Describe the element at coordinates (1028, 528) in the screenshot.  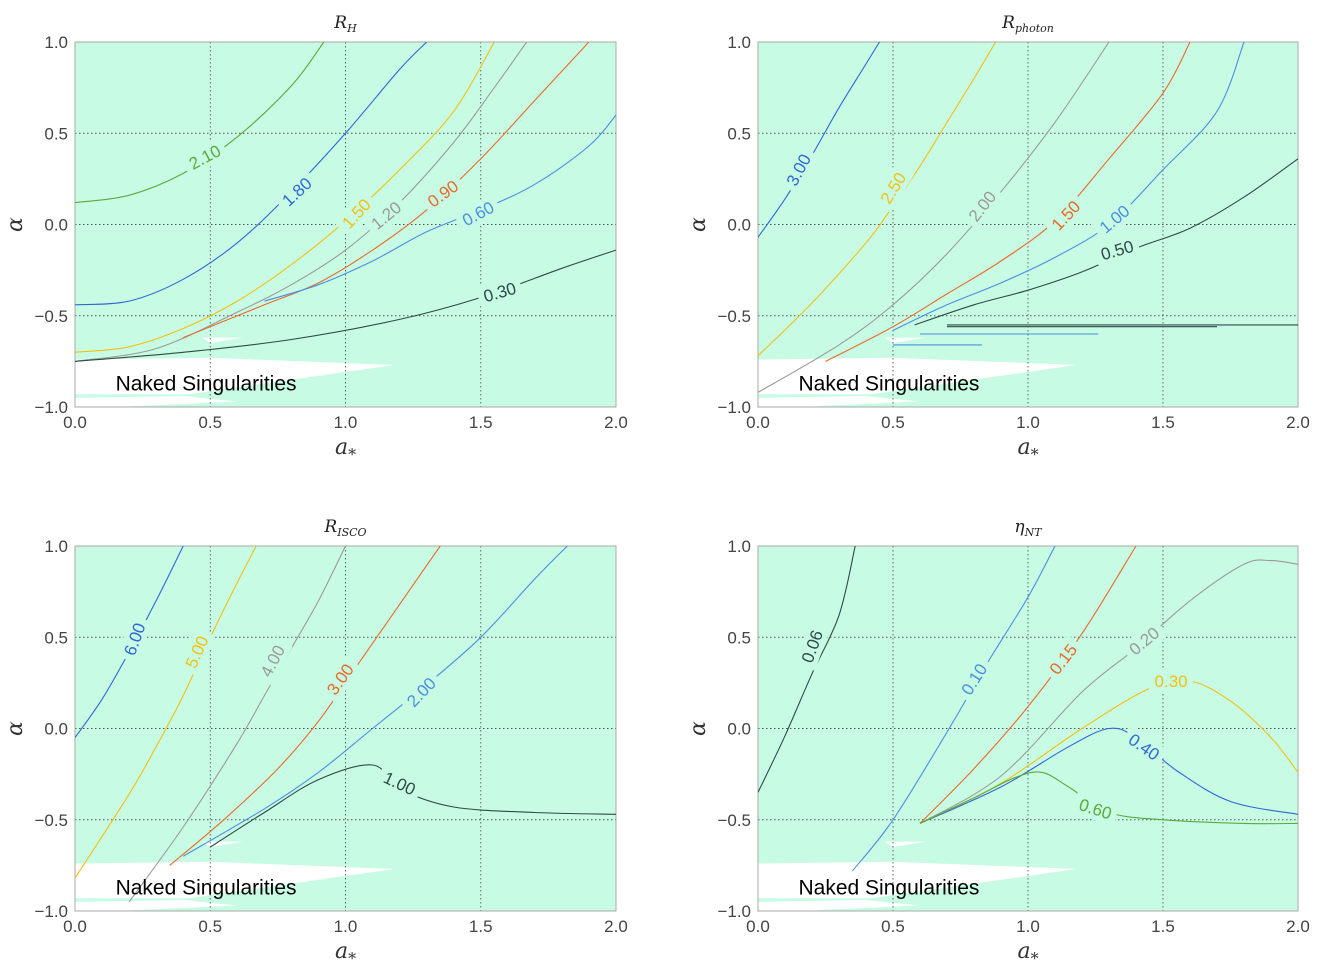
I see `panel-title: ηNT` at that location.